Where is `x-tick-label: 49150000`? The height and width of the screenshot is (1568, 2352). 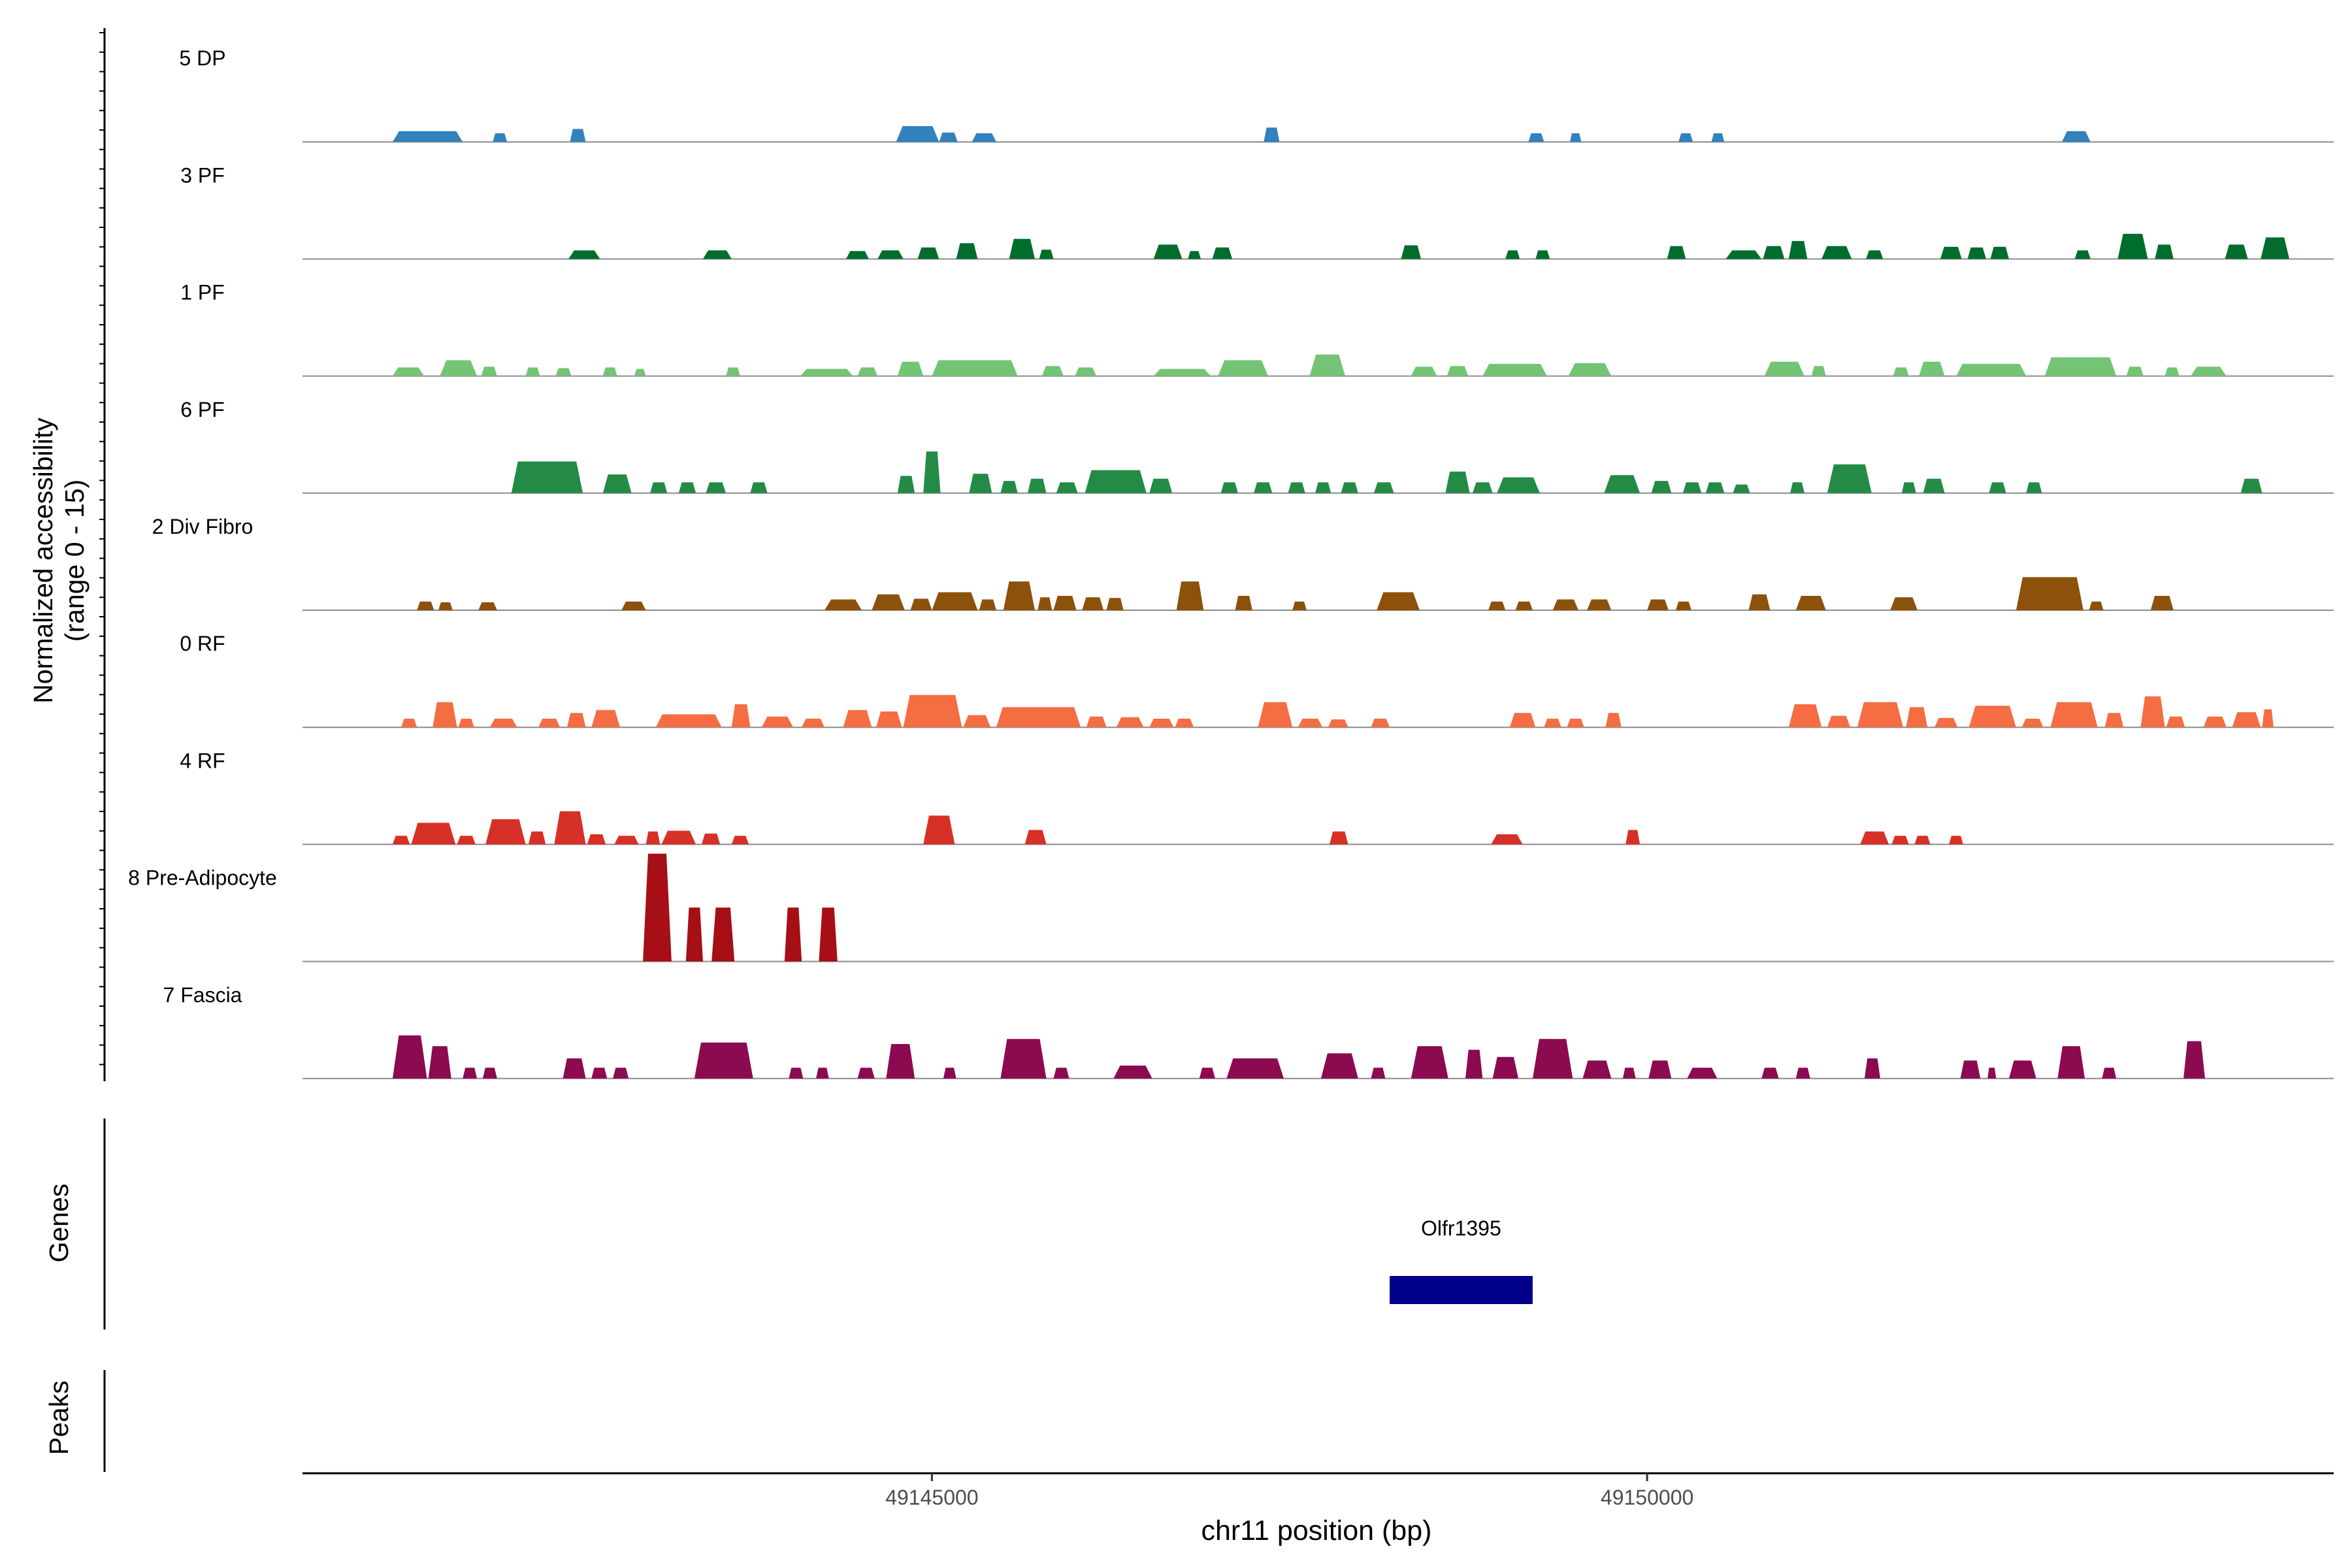 x-tick-label: 49150000 is located at coordinates (1647, 1497).